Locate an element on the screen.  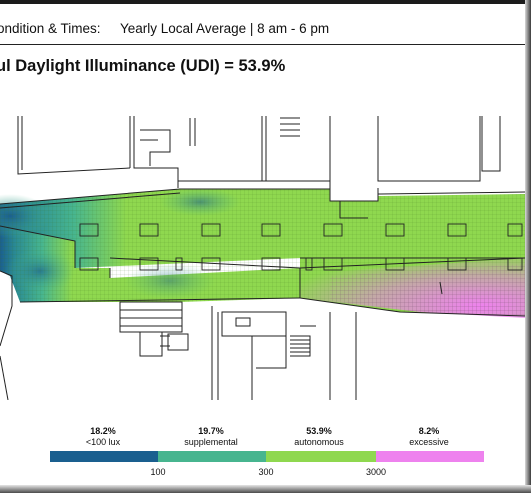
column-markers is located at coordinates (301, 247).